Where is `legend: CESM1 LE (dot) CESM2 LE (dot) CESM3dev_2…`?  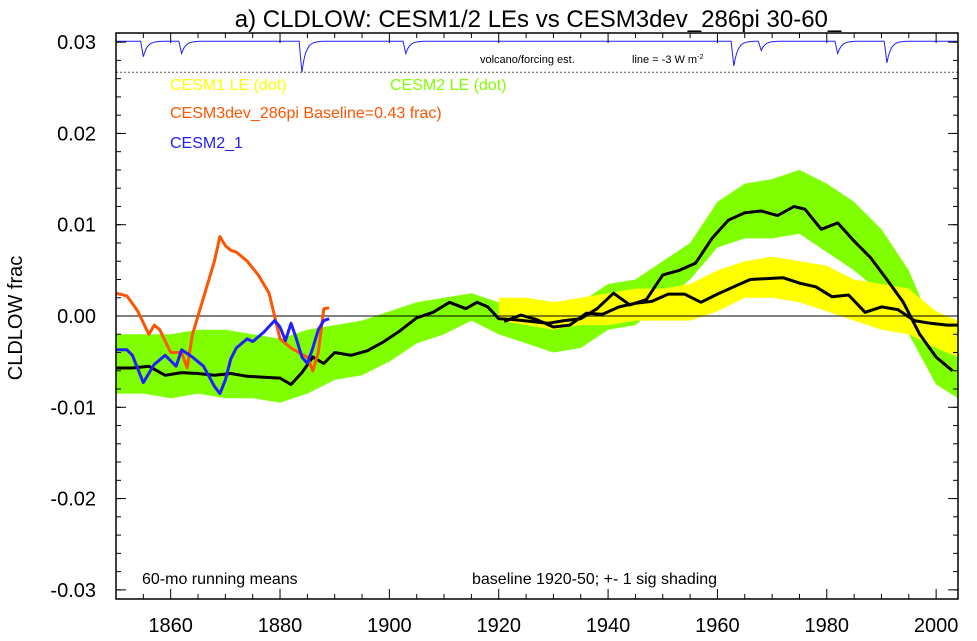
legend: CESM1 LE (dot) CESM2 LE (dot) CESM3dev_2… is located at coordinates (338, 114).